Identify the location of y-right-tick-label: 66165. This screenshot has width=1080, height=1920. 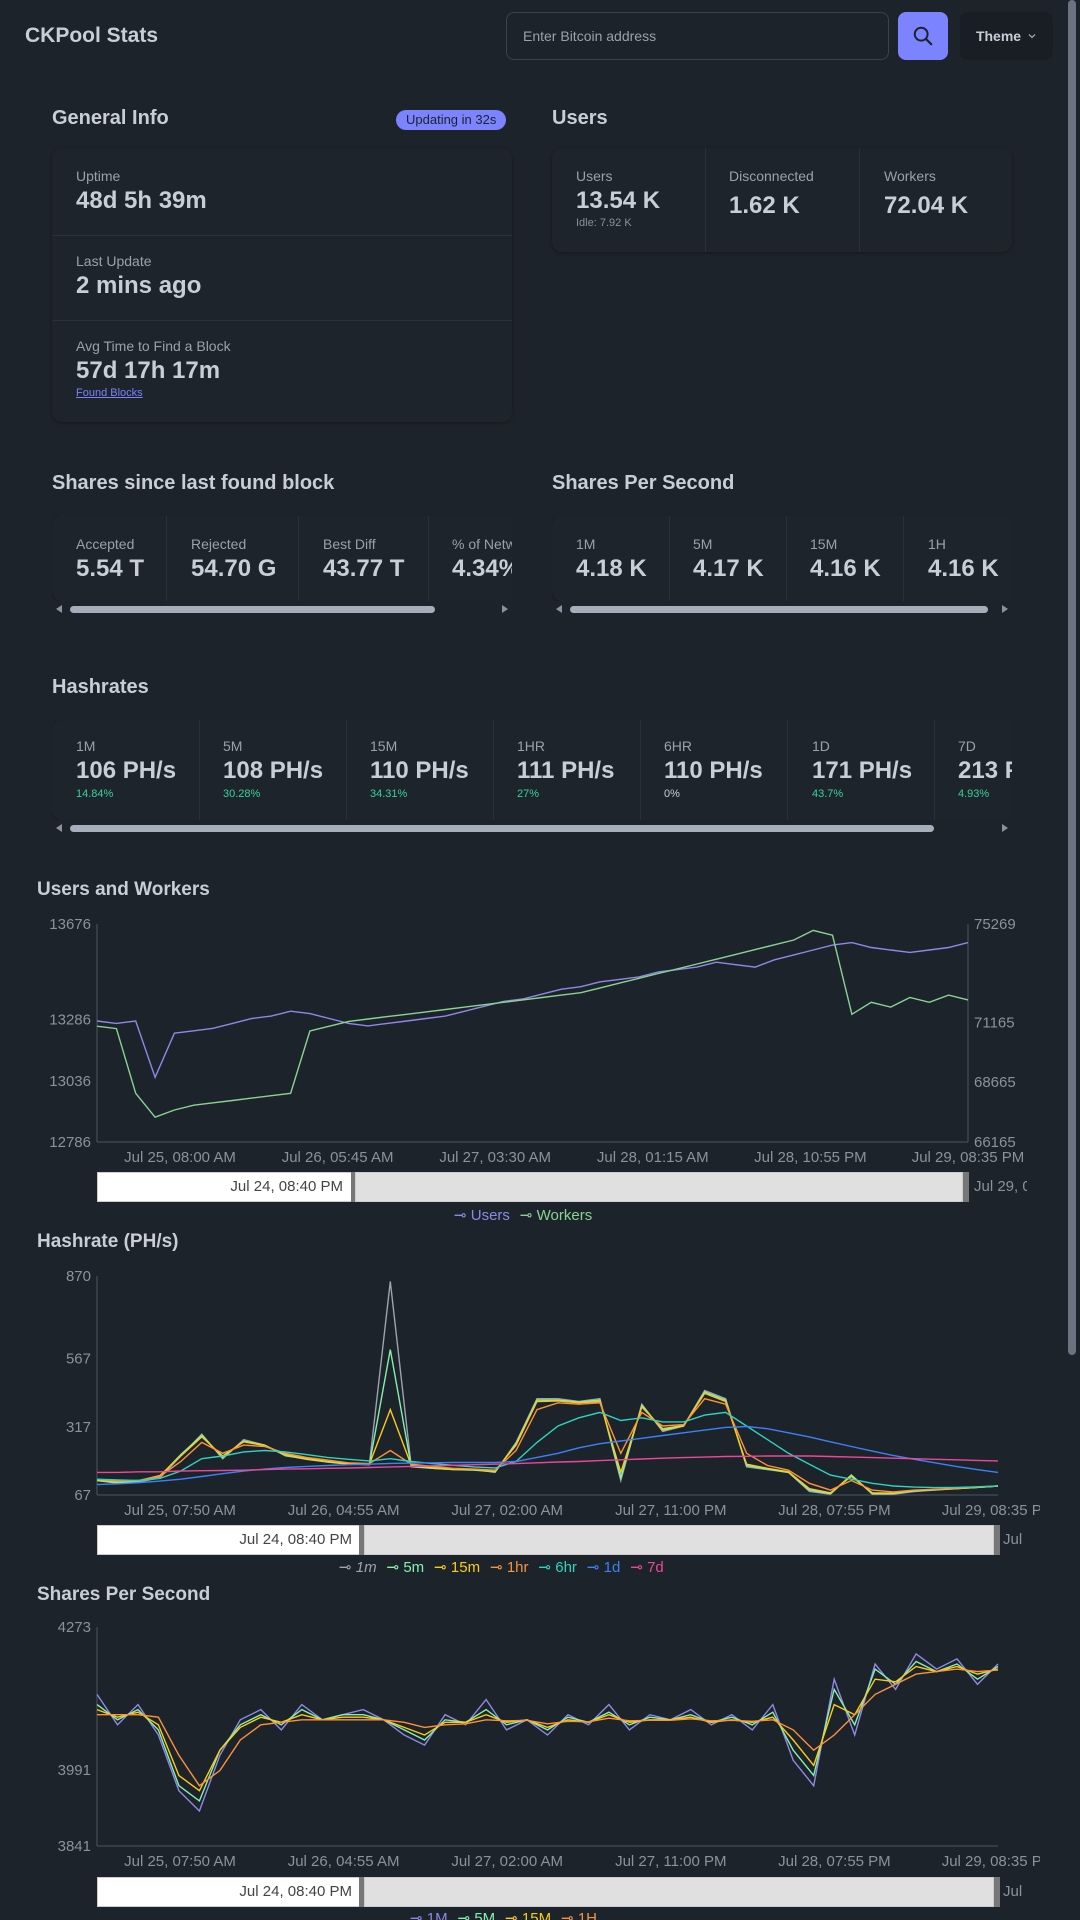
(995, 1142).